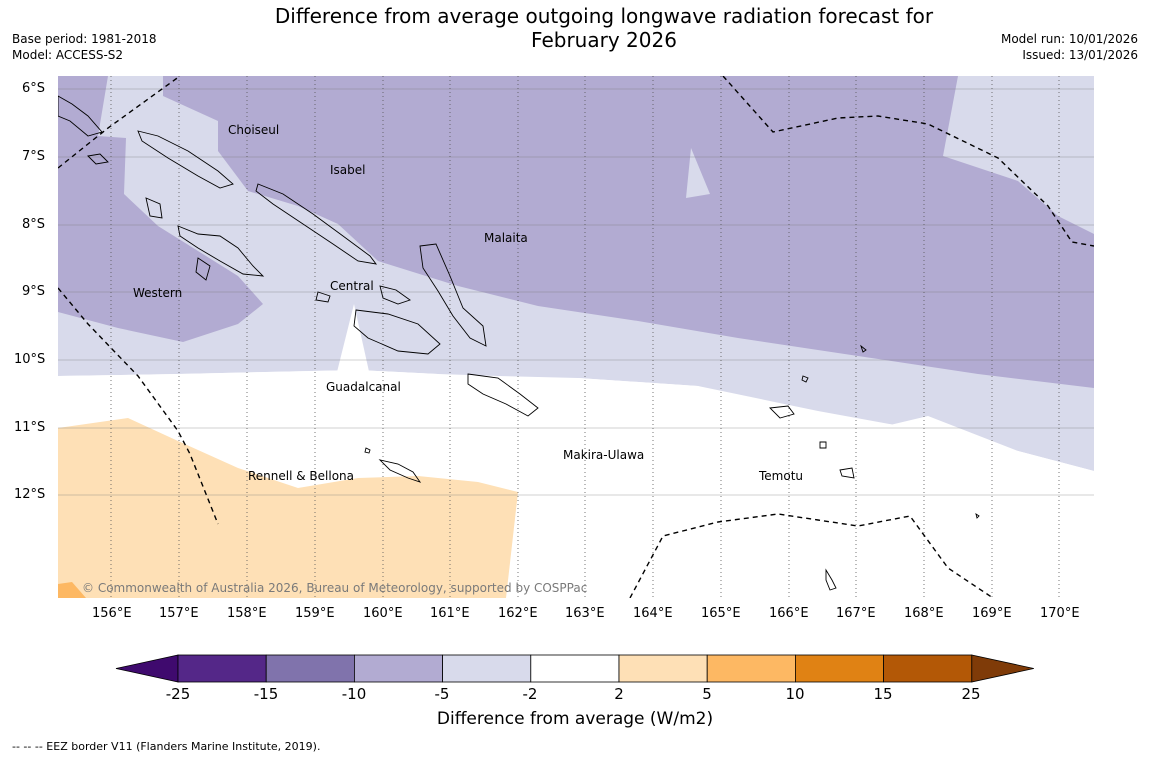 This screenshot has width=1150, height=758. Describe the element at coordinates (585, 613) in the screenshot. I see `lon-label: 163°E` at that location.